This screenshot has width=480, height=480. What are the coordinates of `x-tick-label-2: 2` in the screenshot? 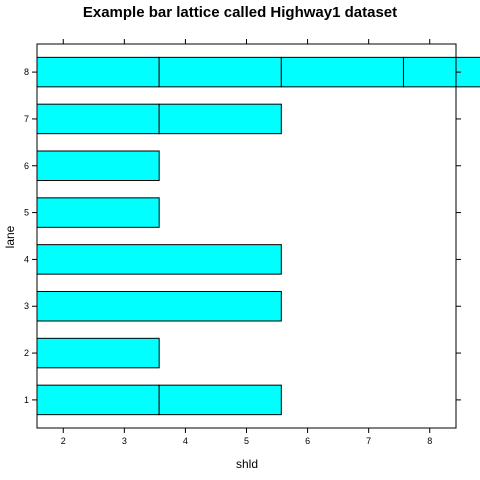 It's located at (63, 441).